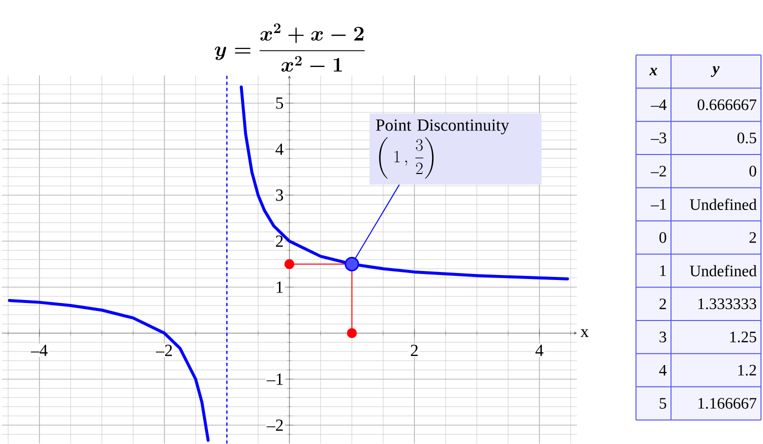  I want to click on chart-title: $y = \frac{x^2 + x - 2}{x^2 - 1}$, so click(289, 47).